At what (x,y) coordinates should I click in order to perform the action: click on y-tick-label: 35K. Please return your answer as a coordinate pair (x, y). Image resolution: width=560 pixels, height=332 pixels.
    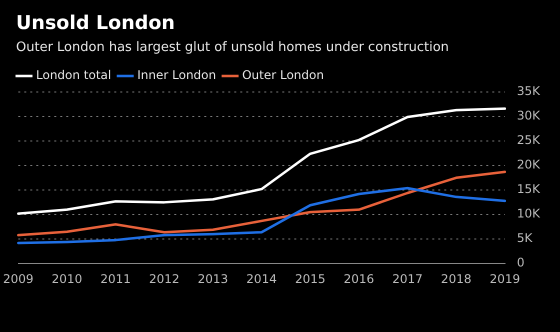
    Looking at the image, I should click on (529, 91).